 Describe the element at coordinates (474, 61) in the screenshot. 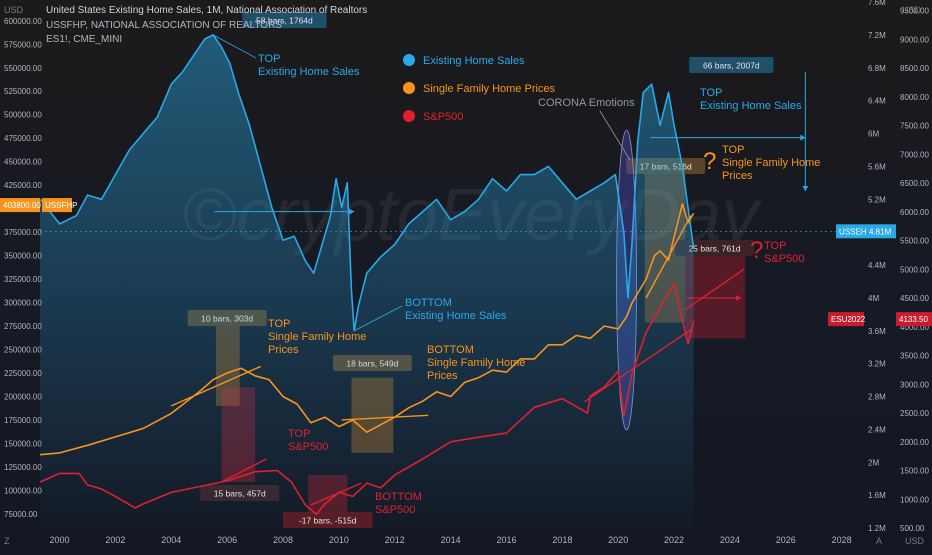

I see `legend-label: Existing Home Sales` at that location.